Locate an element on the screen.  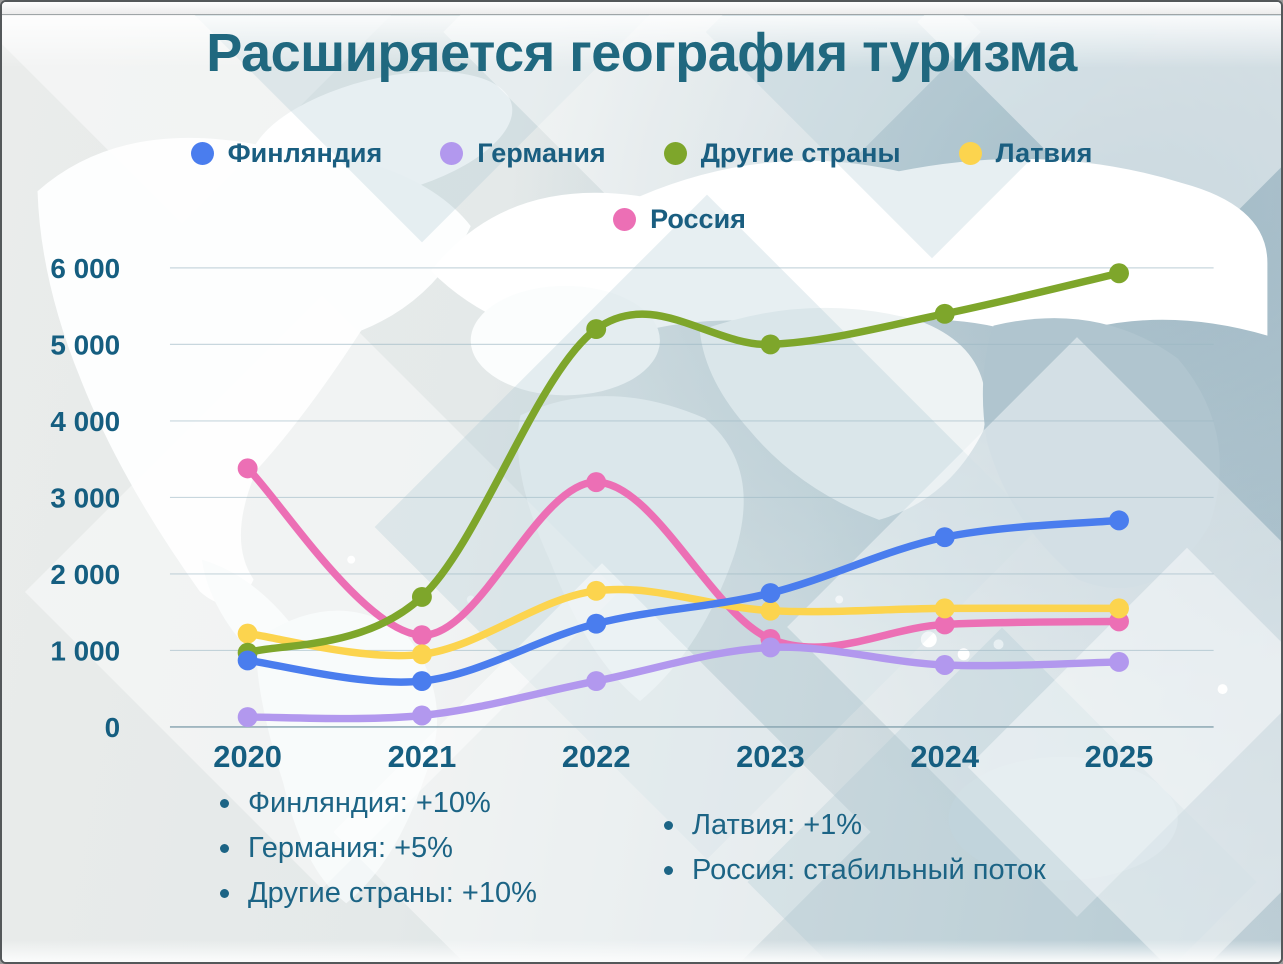
legend-label-germany: Германия is located at coordinates (541, 153).